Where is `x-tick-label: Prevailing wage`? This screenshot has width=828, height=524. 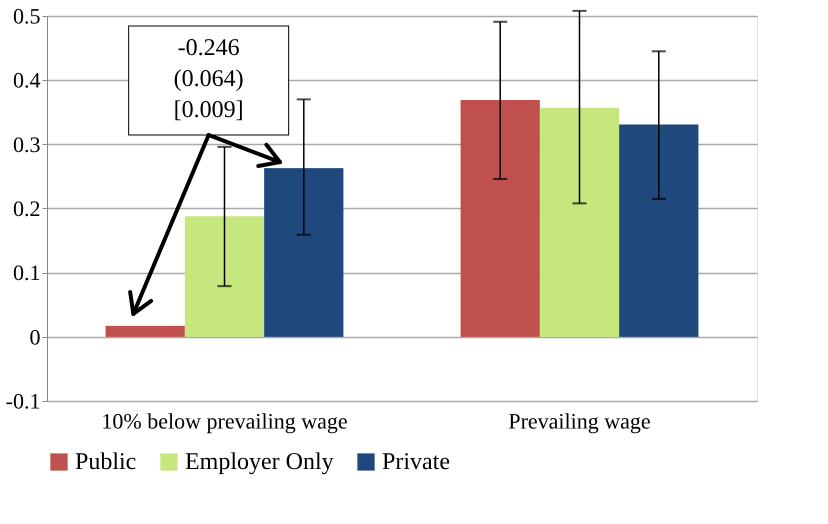 x-tick-label: Prevailing wage is located at coordinates (579, 421).